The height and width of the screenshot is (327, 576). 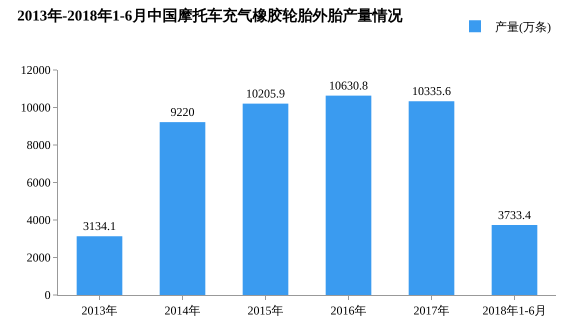 What do you see at coordinates (35, 107) in the screenshot?
I see `y-tick-label: 10000` at bounding box center [35, 107].